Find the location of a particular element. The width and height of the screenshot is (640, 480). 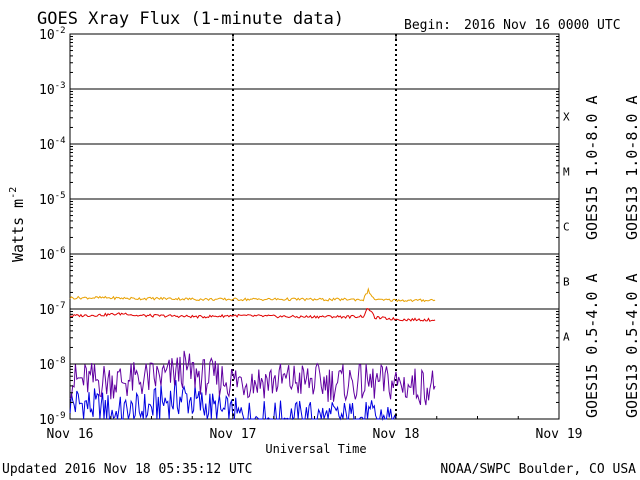

x-tick-label: Nov 18 is located at coordinates (396, 434).